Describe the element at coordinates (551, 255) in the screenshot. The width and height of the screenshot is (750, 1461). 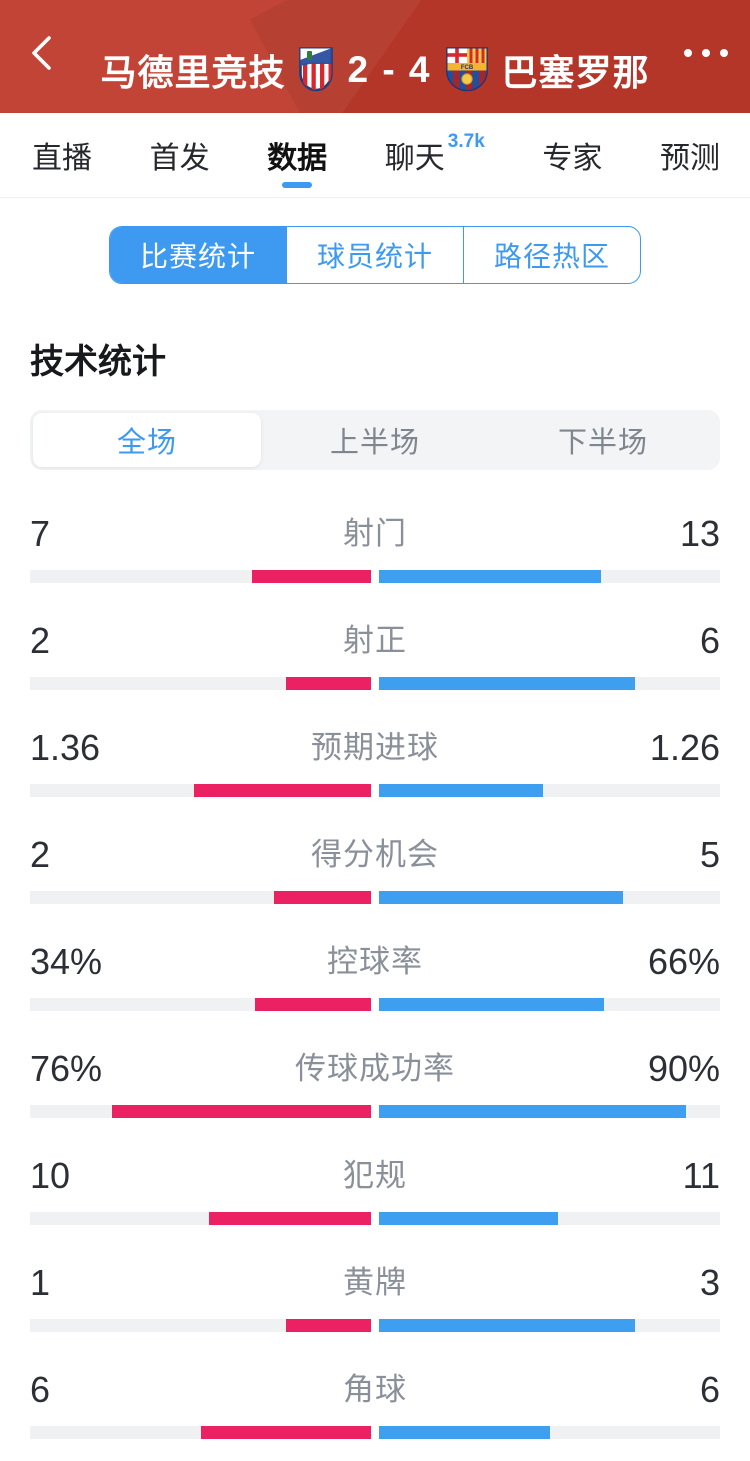
I see `subtab-heatmap: 路径热区` at that location.